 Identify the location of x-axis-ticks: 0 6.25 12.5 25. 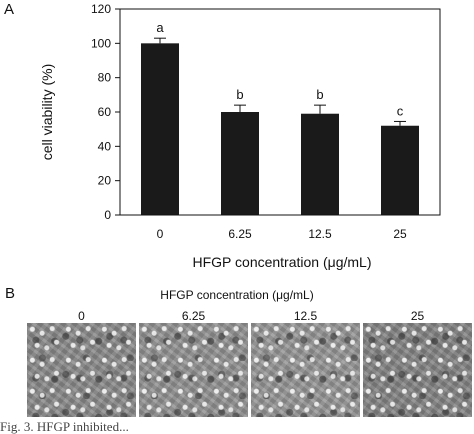
(282, 234).